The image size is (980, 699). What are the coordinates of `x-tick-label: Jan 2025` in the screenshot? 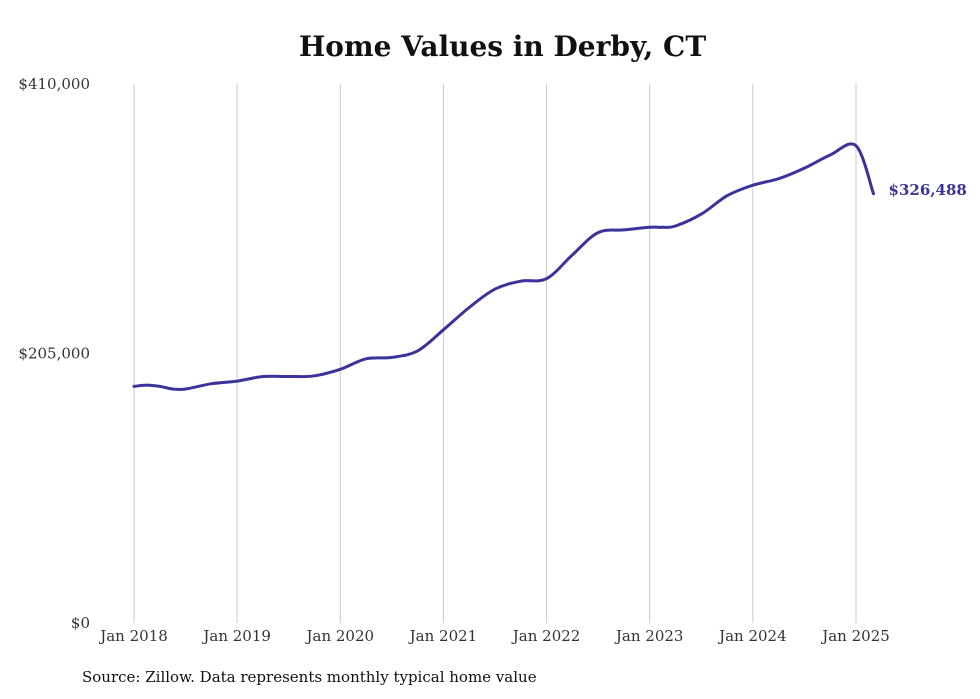 It's located at (855, 636).